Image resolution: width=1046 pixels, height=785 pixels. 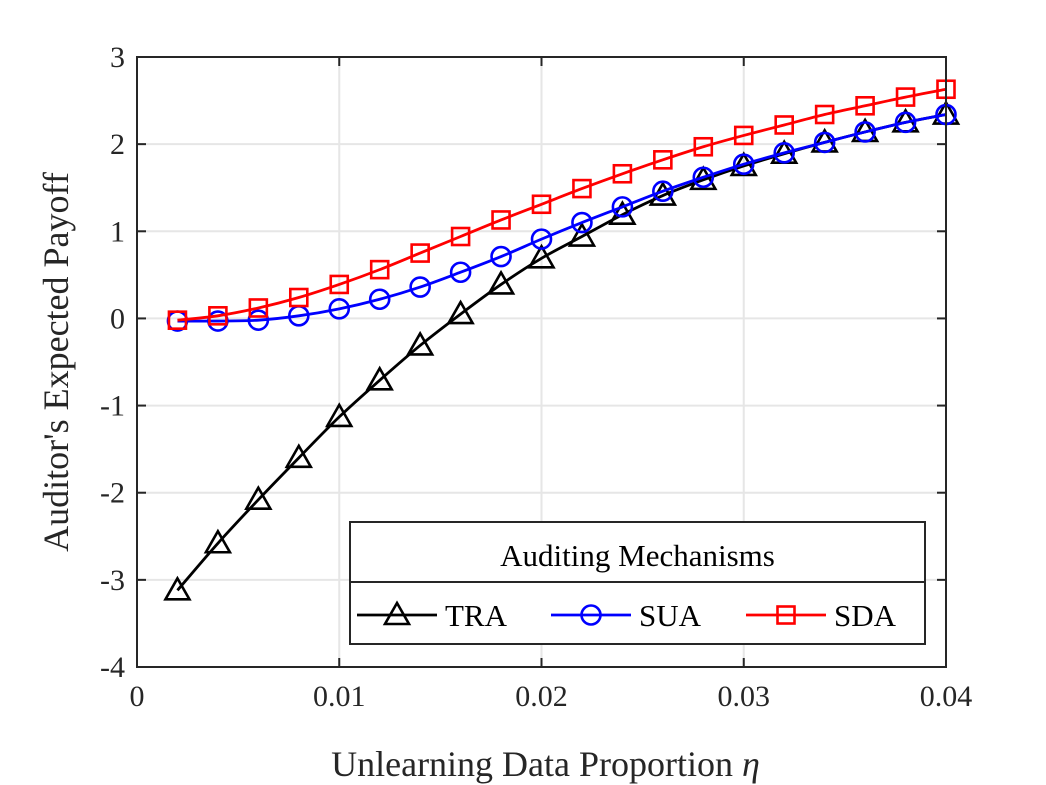 I want to click on y-tick-label: 3, so click(x=117, y=57).